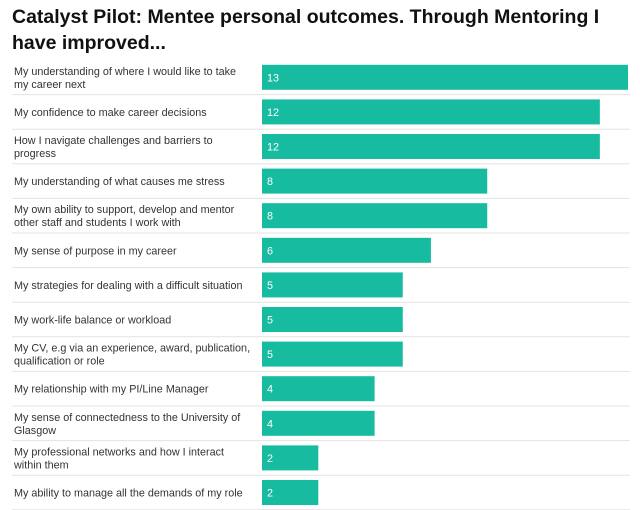 The width and height of the screenshot is (640, 510). What do you see at coordinates (270, 251) in the screenshot?
I see `value-label: 6` at bounding box center [270, 251].